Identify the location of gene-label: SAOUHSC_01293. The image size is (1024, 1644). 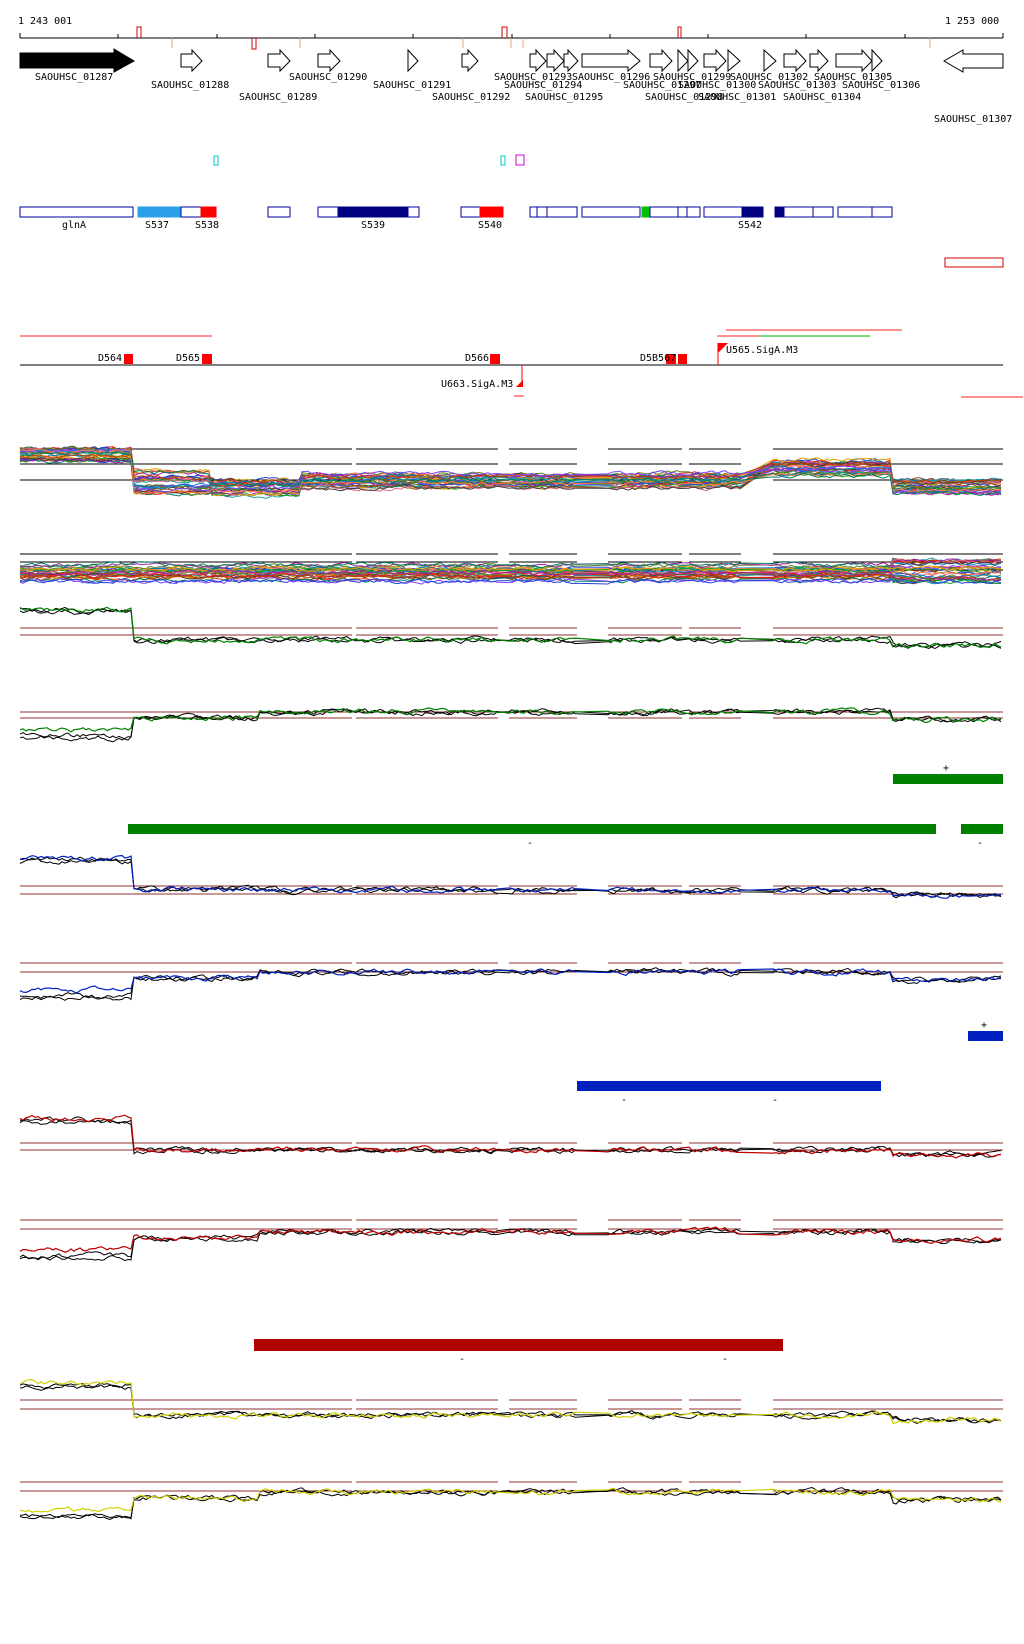
(533, 77).